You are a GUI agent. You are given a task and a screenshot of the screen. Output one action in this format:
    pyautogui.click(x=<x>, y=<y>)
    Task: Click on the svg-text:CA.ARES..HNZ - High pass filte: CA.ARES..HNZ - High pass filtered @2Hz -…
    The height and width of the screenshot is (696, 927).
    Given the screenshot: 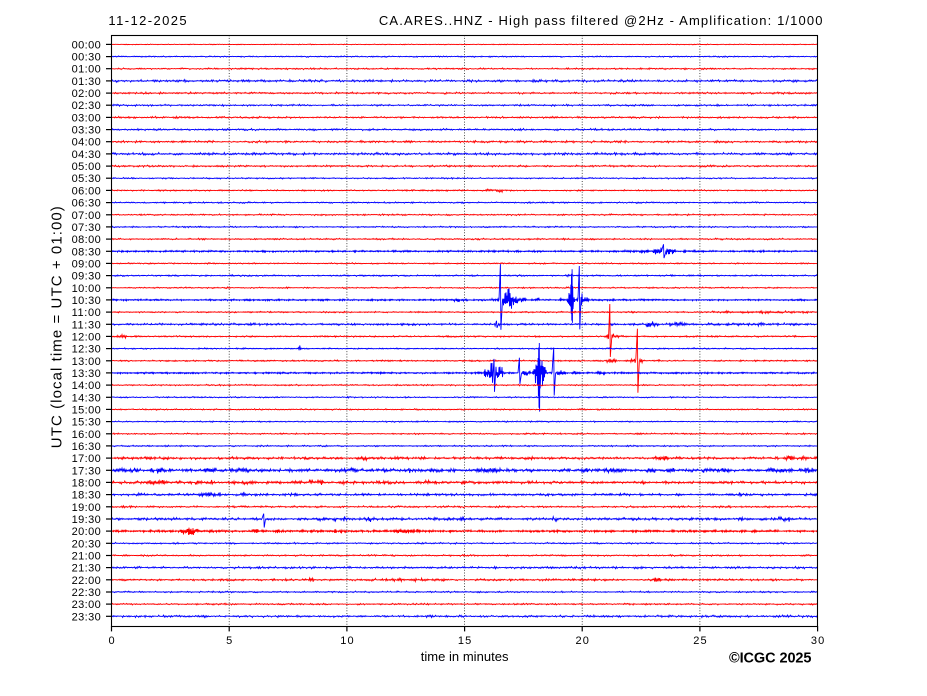 What is the action you would take?
    pyautogui.click(x=601, y=20)
    